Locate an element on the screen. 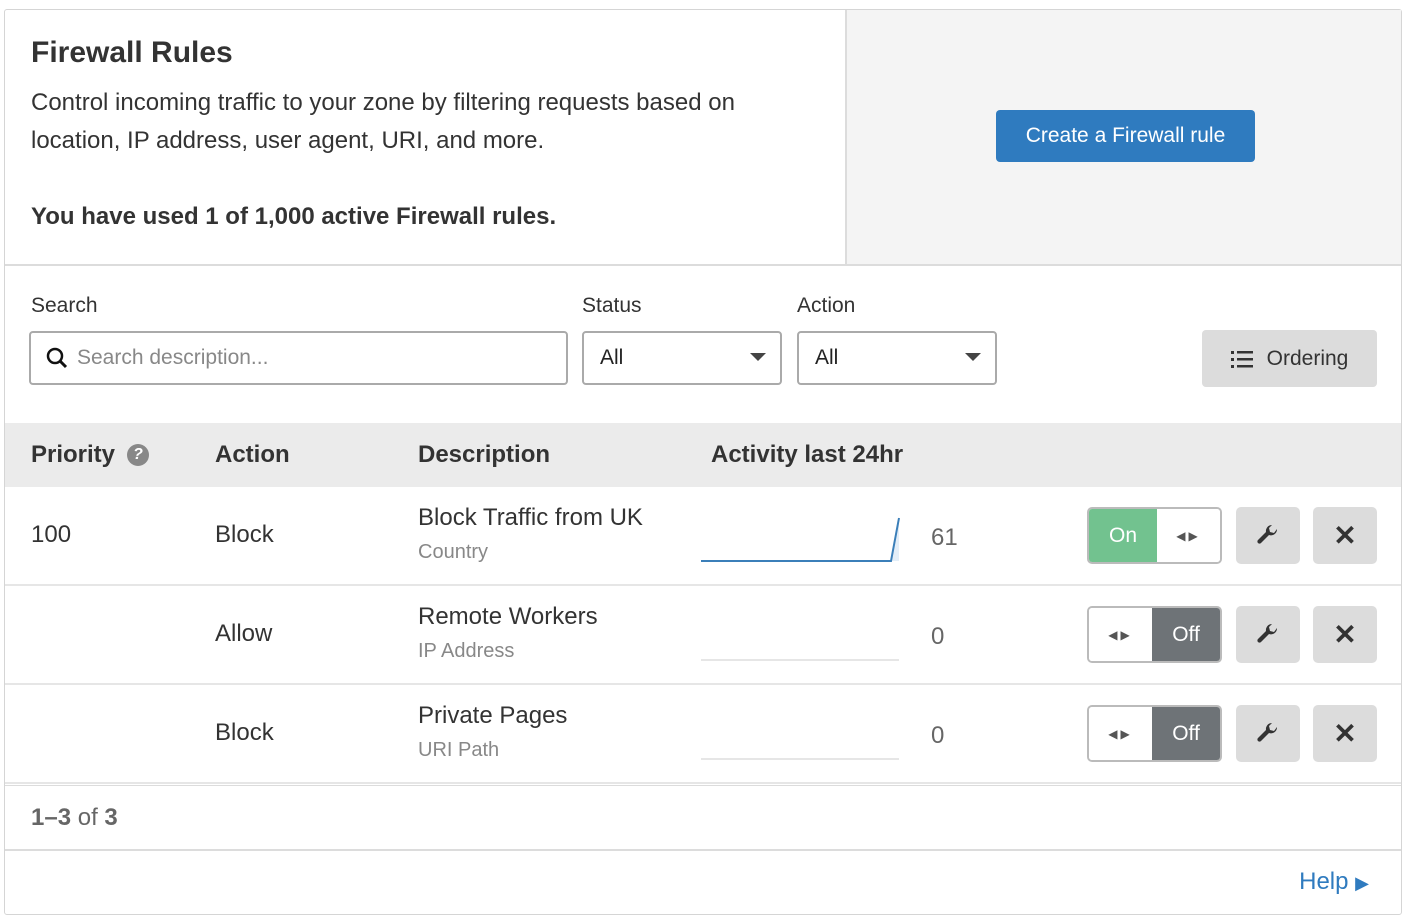  pagination: 1–3 of 3 is located at coordinates (703, 818).